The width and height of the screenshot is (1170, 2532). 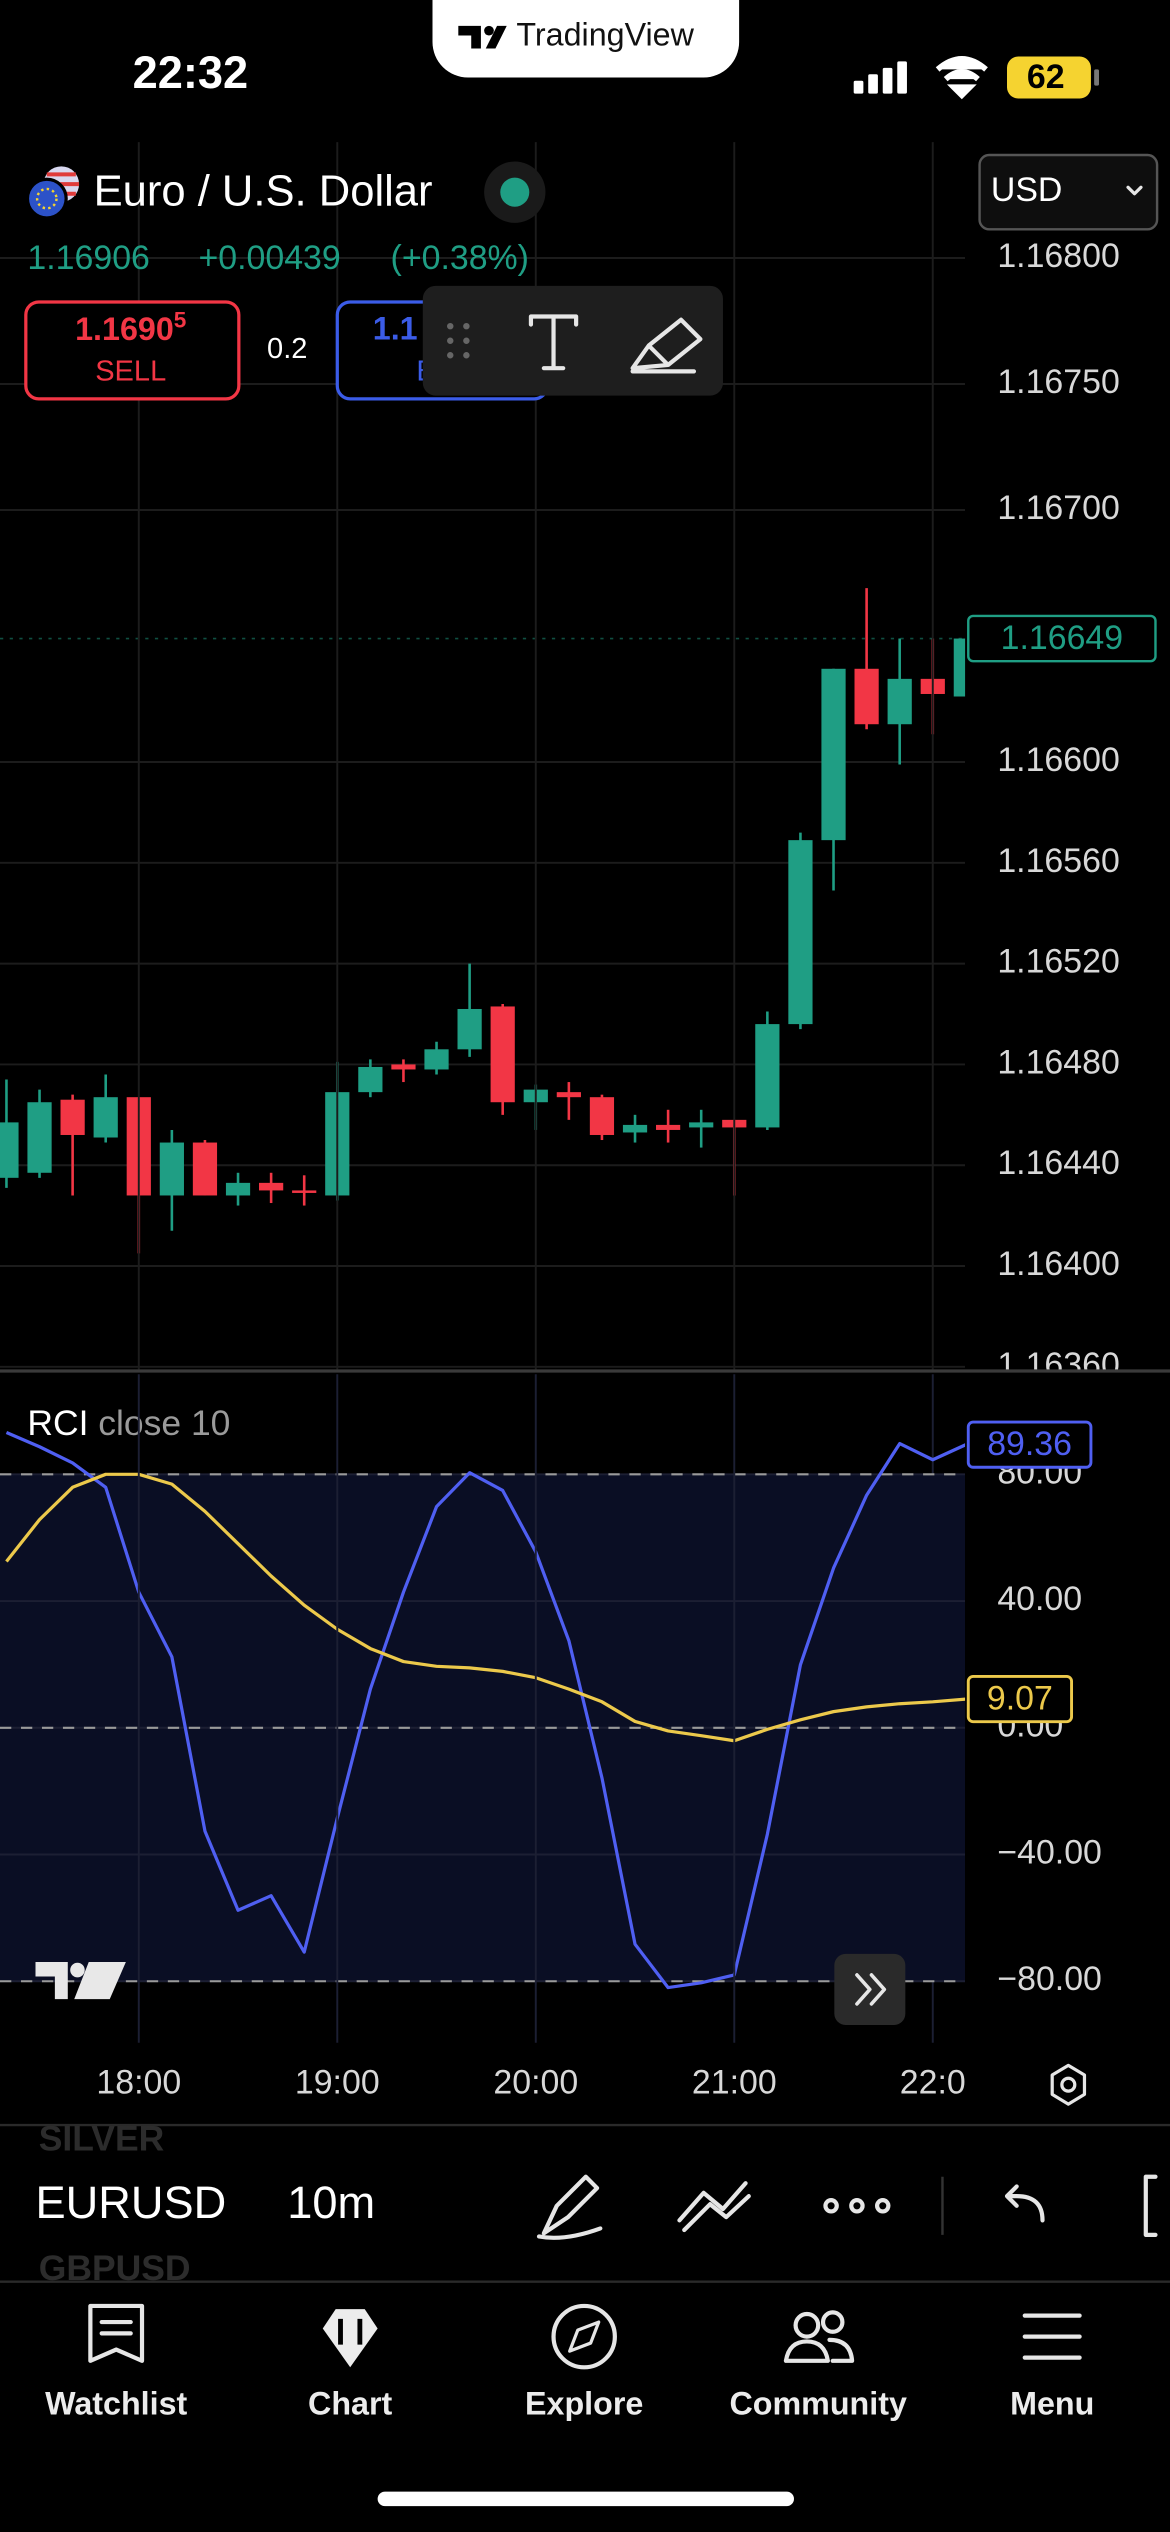 I want to click on flag-eu-stars, so click(x=46, y=198).